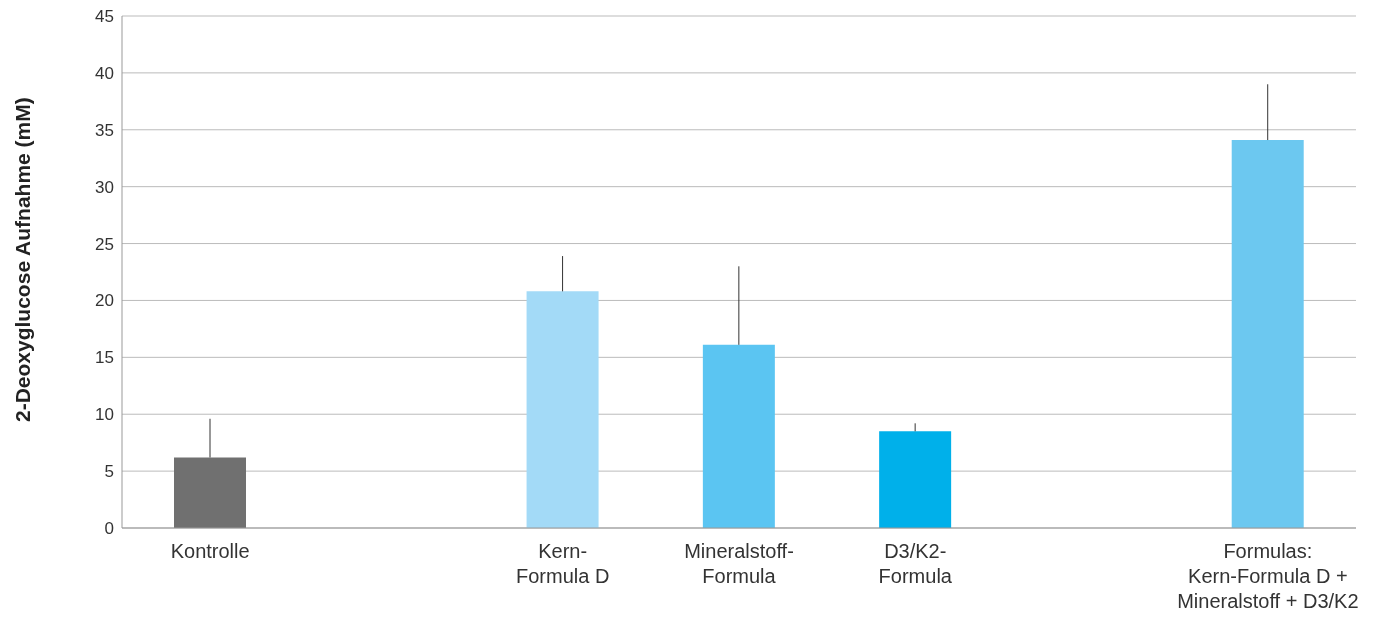 This screenshot has height=641, width=1387. What do you see at coordinates (104, 358) in the screenshot?
I see `y-tick-label: 15` at bounding box center [104, 358].